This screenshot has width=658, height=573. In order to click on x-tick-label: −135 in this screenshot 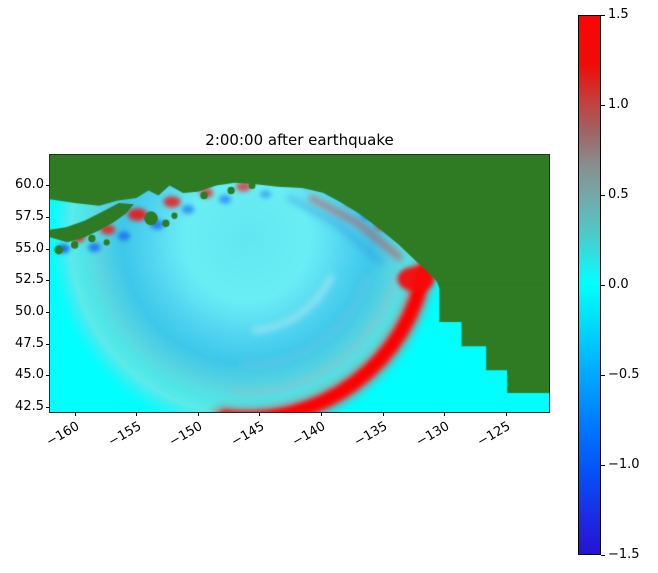, I will do `click(371, 434)`.